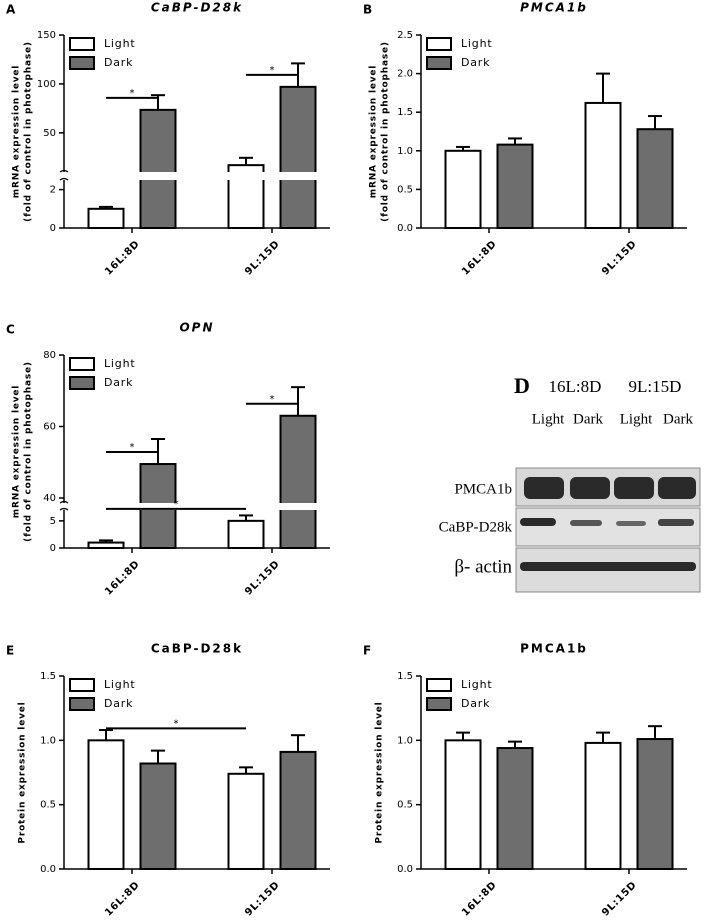 This screenshot has width=714, height=920. I want to click on panel-letter: E, so click(10, 651).